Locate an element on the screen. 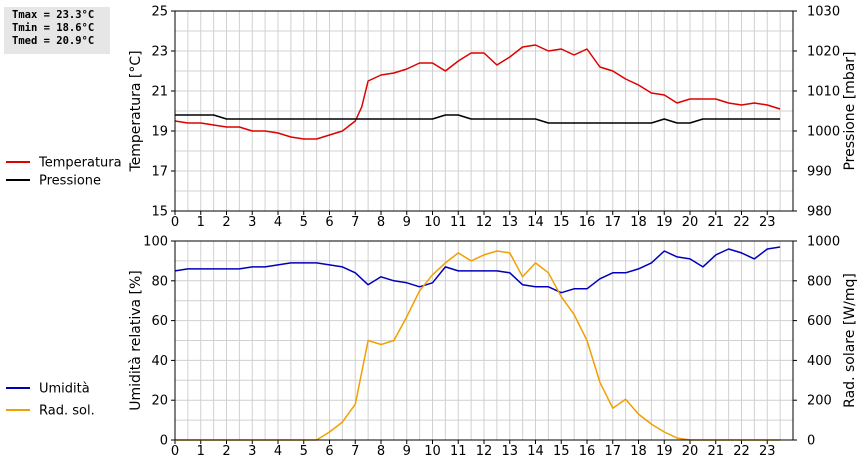 This screenshot has height=460, width=860. y-right-tick-label: 980 is located at coordinates (819, 212).